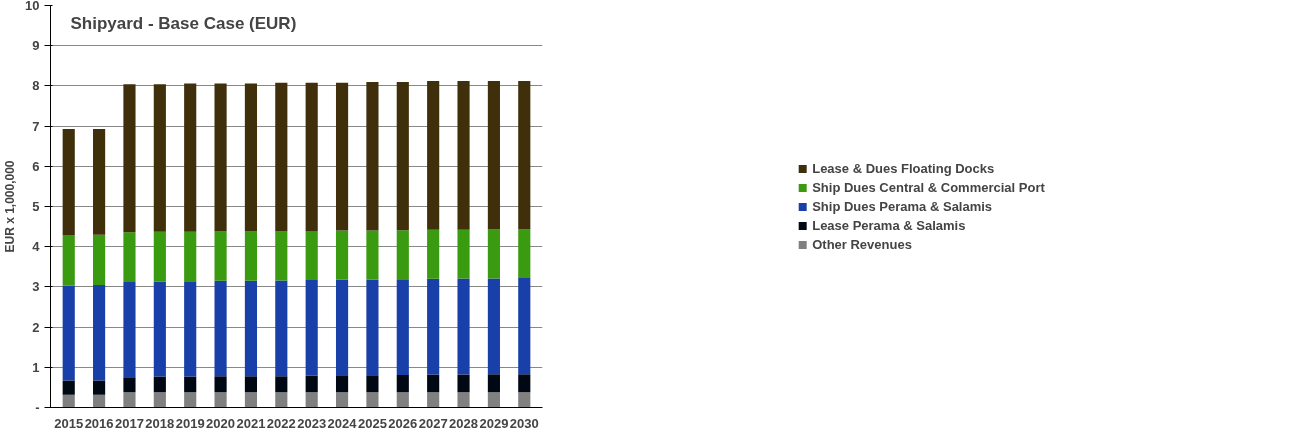  Describe the element at coordinates (251, 423) in the screenshot. I see `x-tick-label: 2021` at that location.